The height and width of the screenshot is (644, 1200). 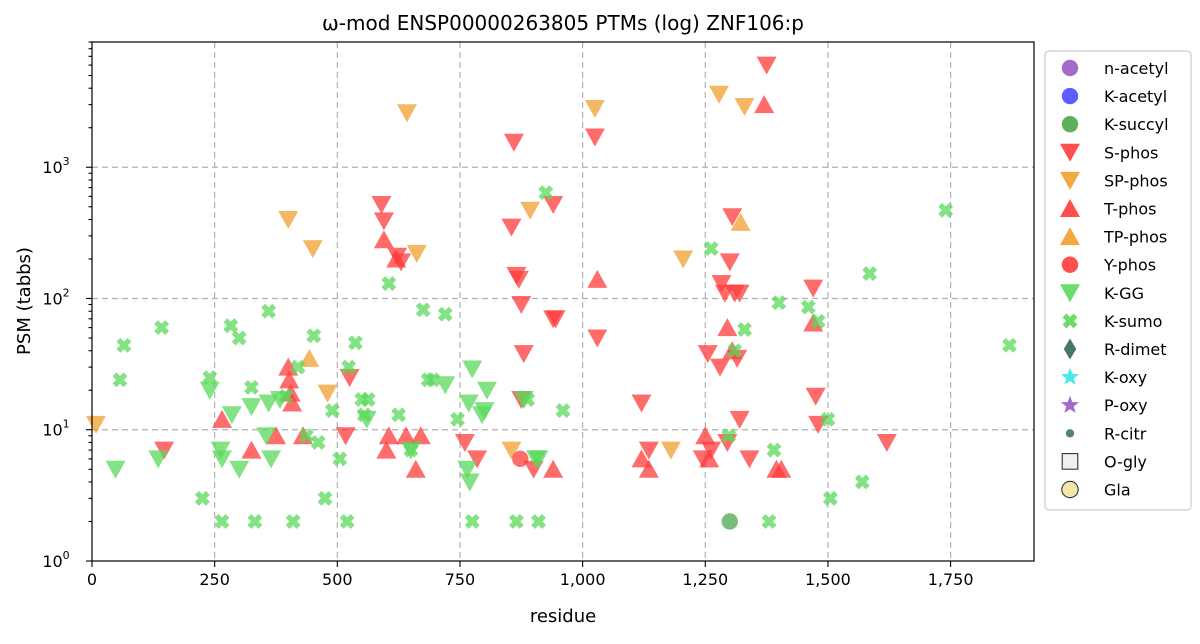 What do you see at coordinates (1117, 490) in the screenshot?
I see `legend-label: Gla` at bounding box center [1117, 490].